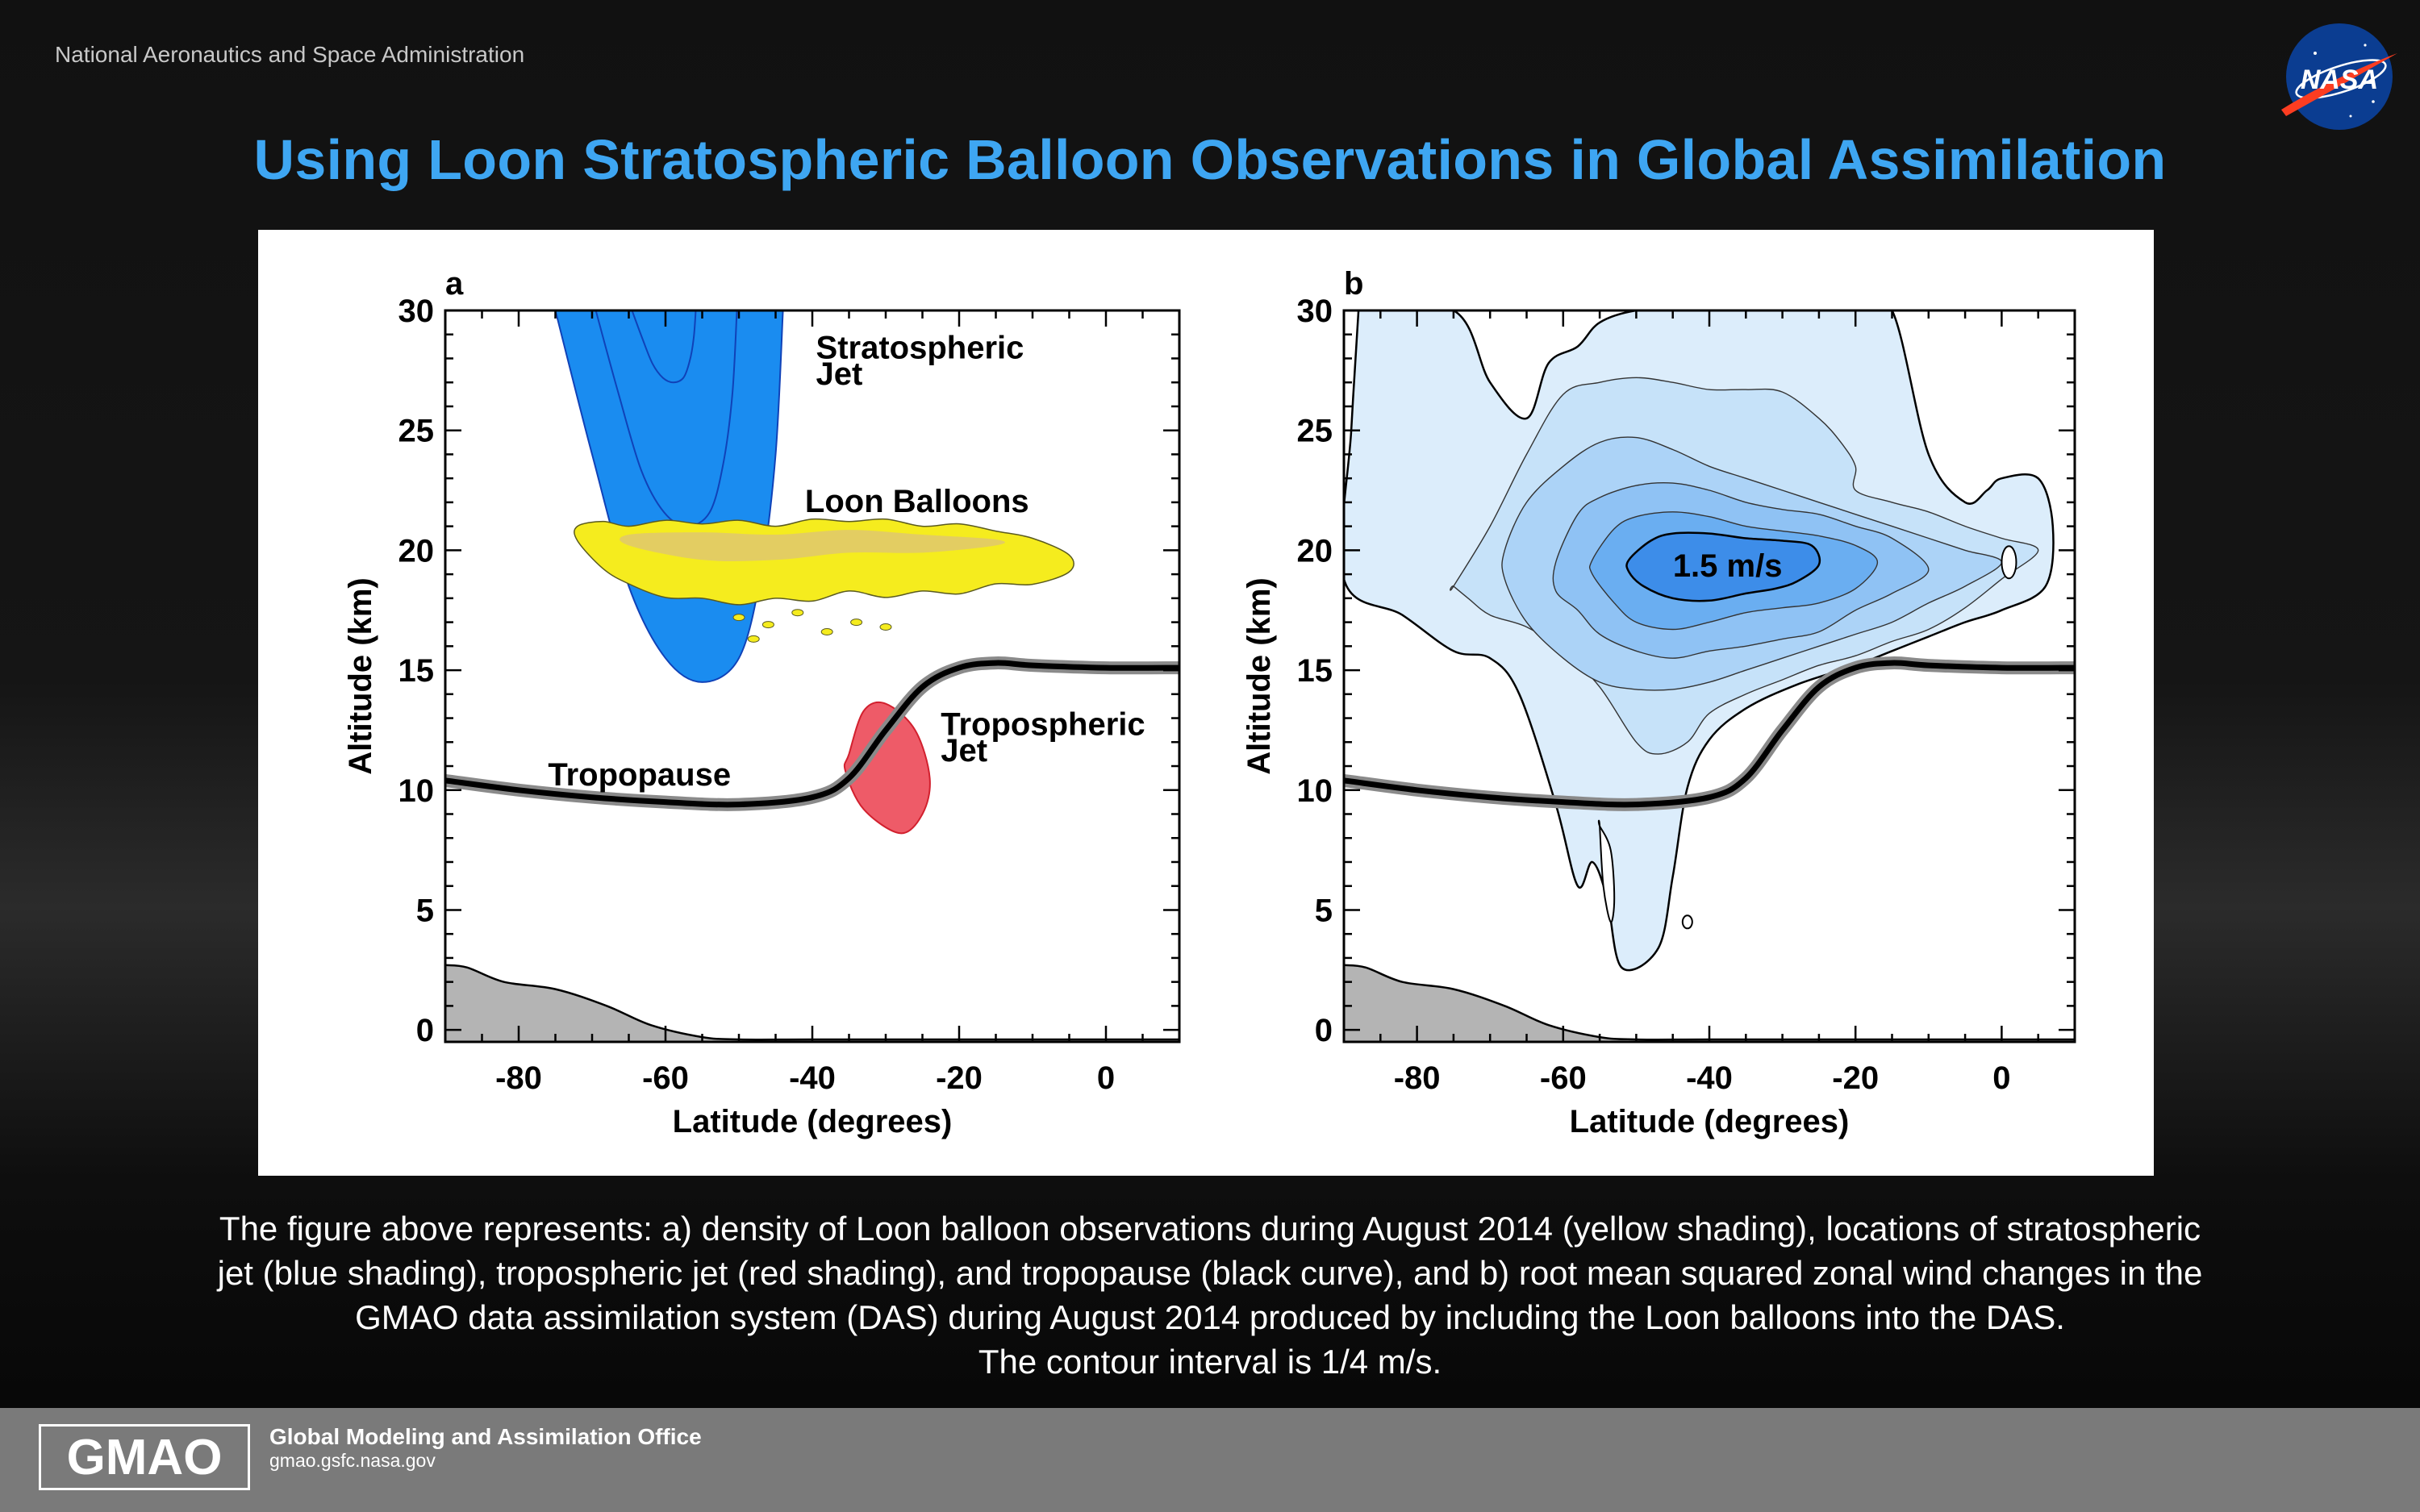 Image resolution: width=2420 pixels, height=1512 pixels. I want to click on caption-line: The contour interval is 1/4 m/s., so click(1210, 1362).